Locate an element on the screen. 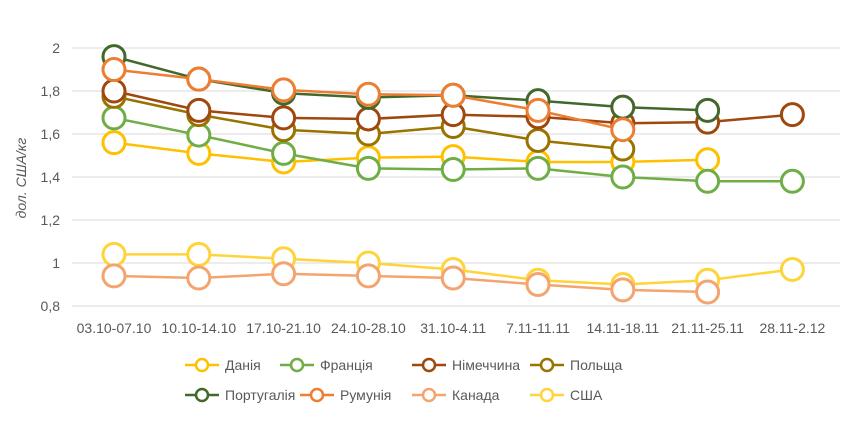 This screenshot has height=424, width=858. legend-item: Канада is located at coordinates (456, 395).